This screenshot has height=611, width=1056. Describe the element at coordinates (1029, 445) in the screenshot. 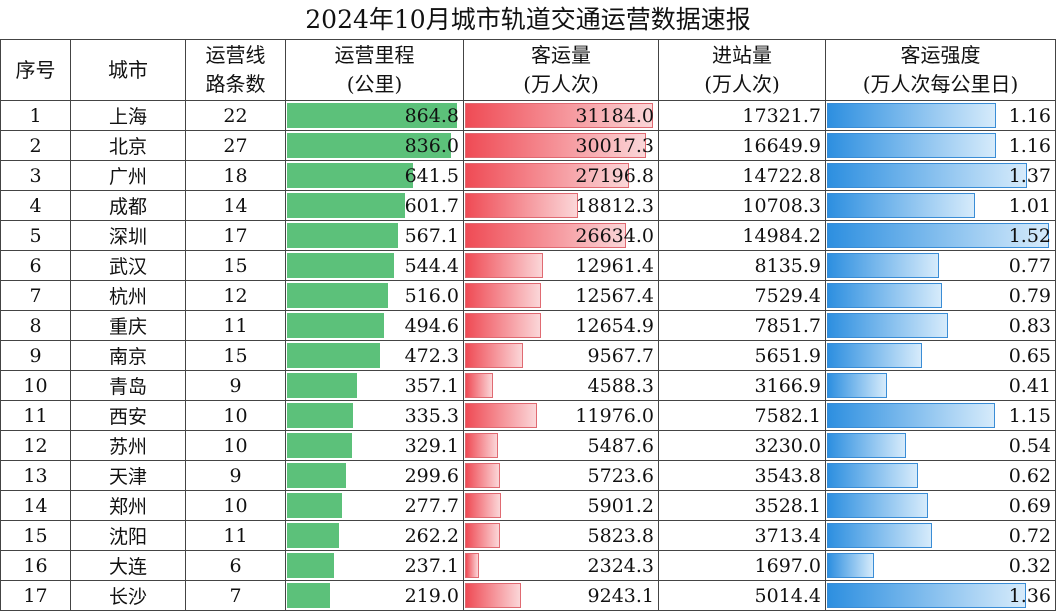

I see `cell-intensity-value: 0.54` at that location.